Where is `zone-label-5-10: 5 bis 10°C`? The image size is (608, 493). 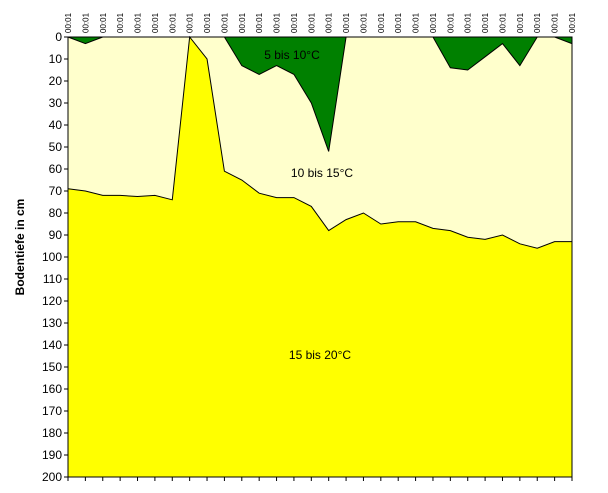 zone-label-5-10: 5 bis 10°C is located at coordinates (292, 55).